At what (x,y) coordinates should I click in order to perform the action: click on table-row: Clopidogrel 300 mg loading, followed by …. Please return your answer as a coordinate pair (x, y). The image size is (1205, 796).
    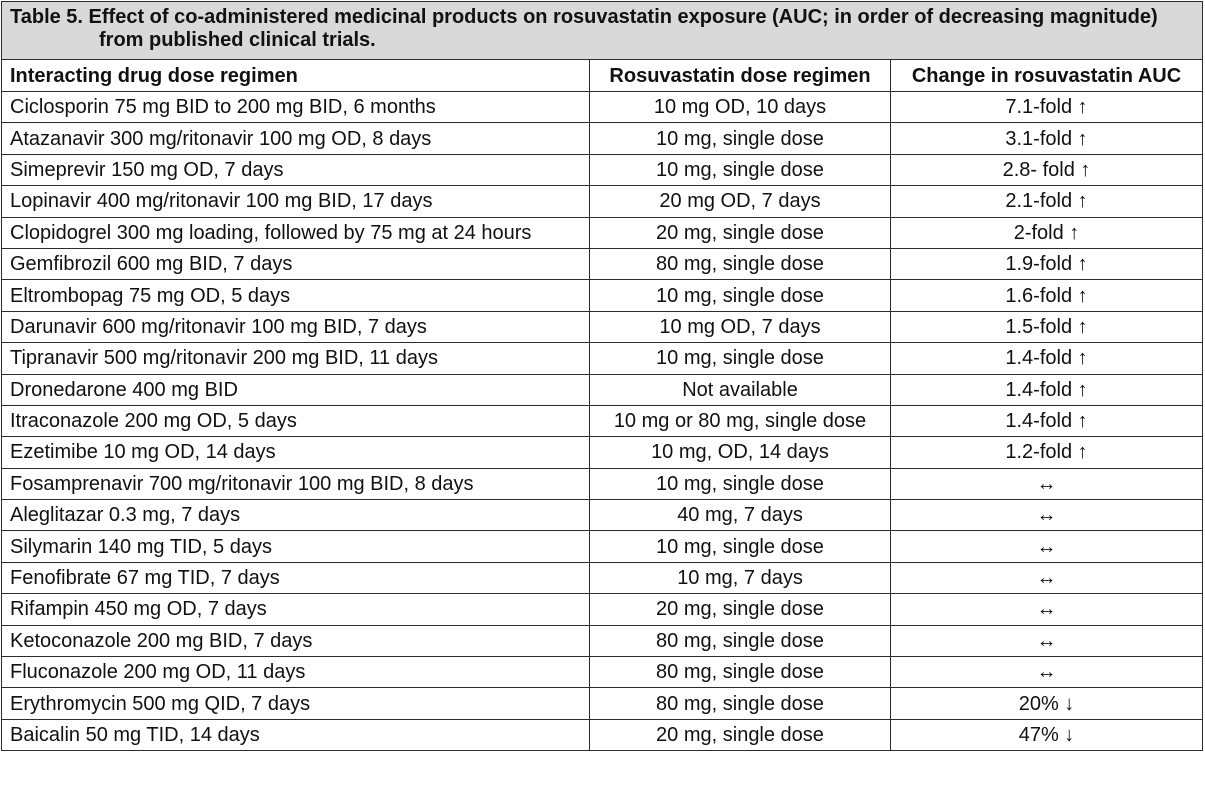
    Looking at the image, I should click on (602, 232).